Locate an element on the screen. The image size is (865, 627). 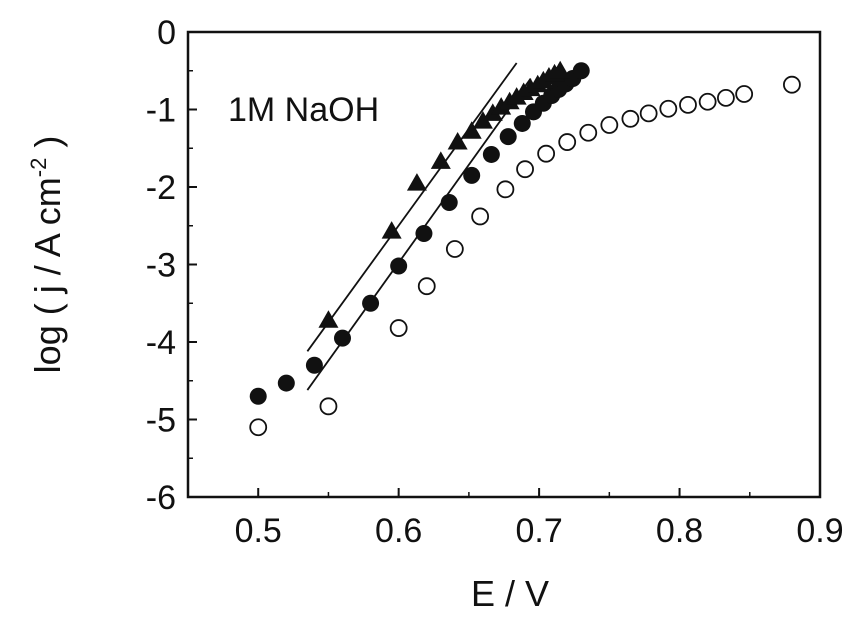
y-tick-label: -1 is located at coordinates (161, 111).